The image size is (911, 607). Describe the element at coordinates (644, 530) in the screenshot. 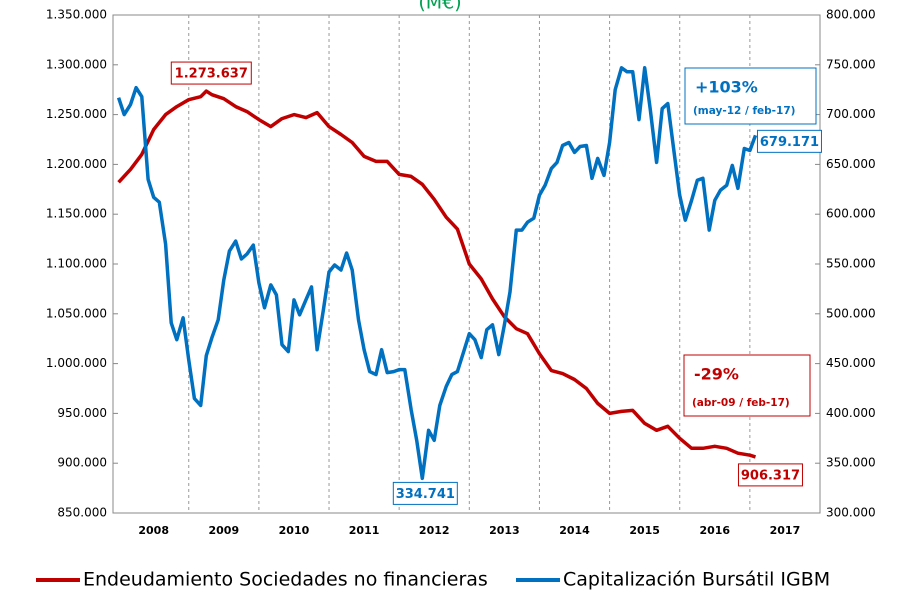

I see `x-tick-label: 2015` at that location.